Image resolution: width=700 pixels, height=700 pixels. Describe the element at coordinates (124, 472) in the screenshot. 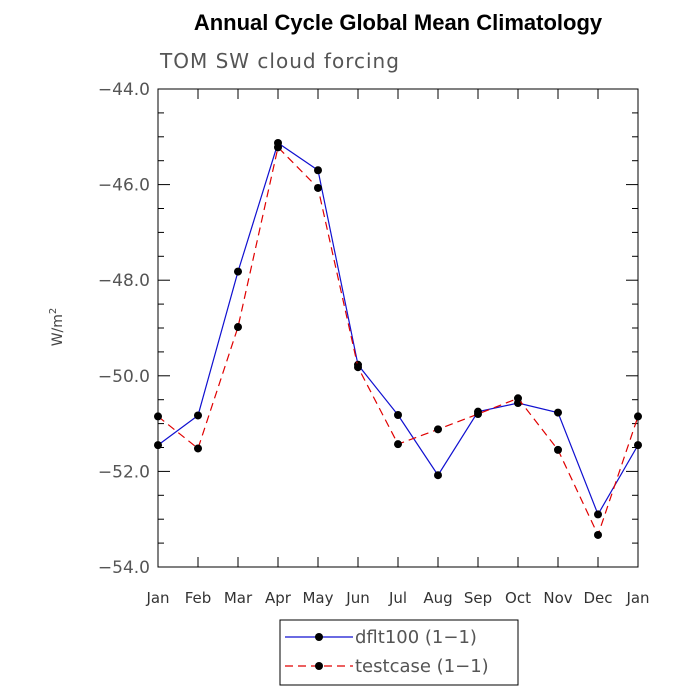

I see `y-tick-label: −52.0` at that location.